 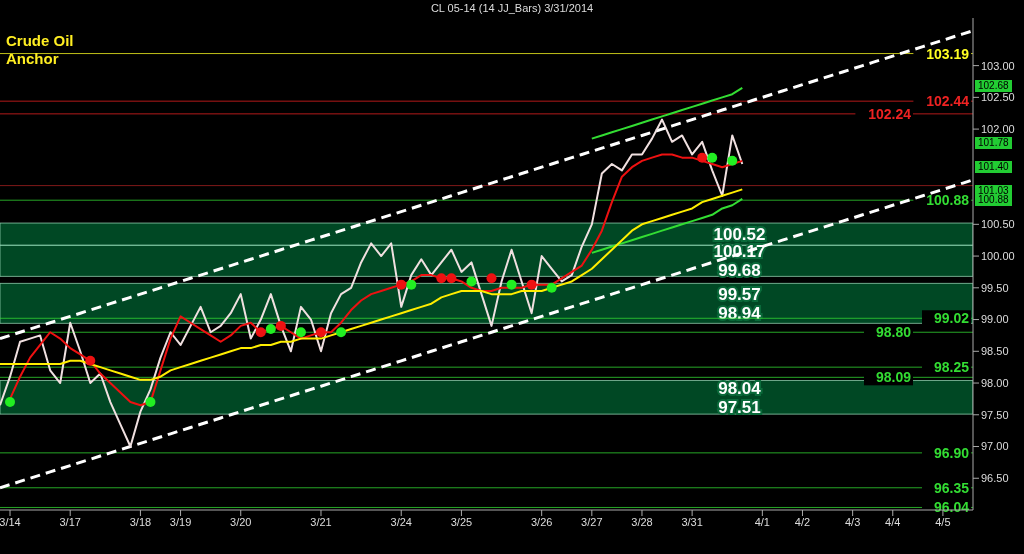 I want to click on y-tick-label: 100.00, so click(x=998, y=255).